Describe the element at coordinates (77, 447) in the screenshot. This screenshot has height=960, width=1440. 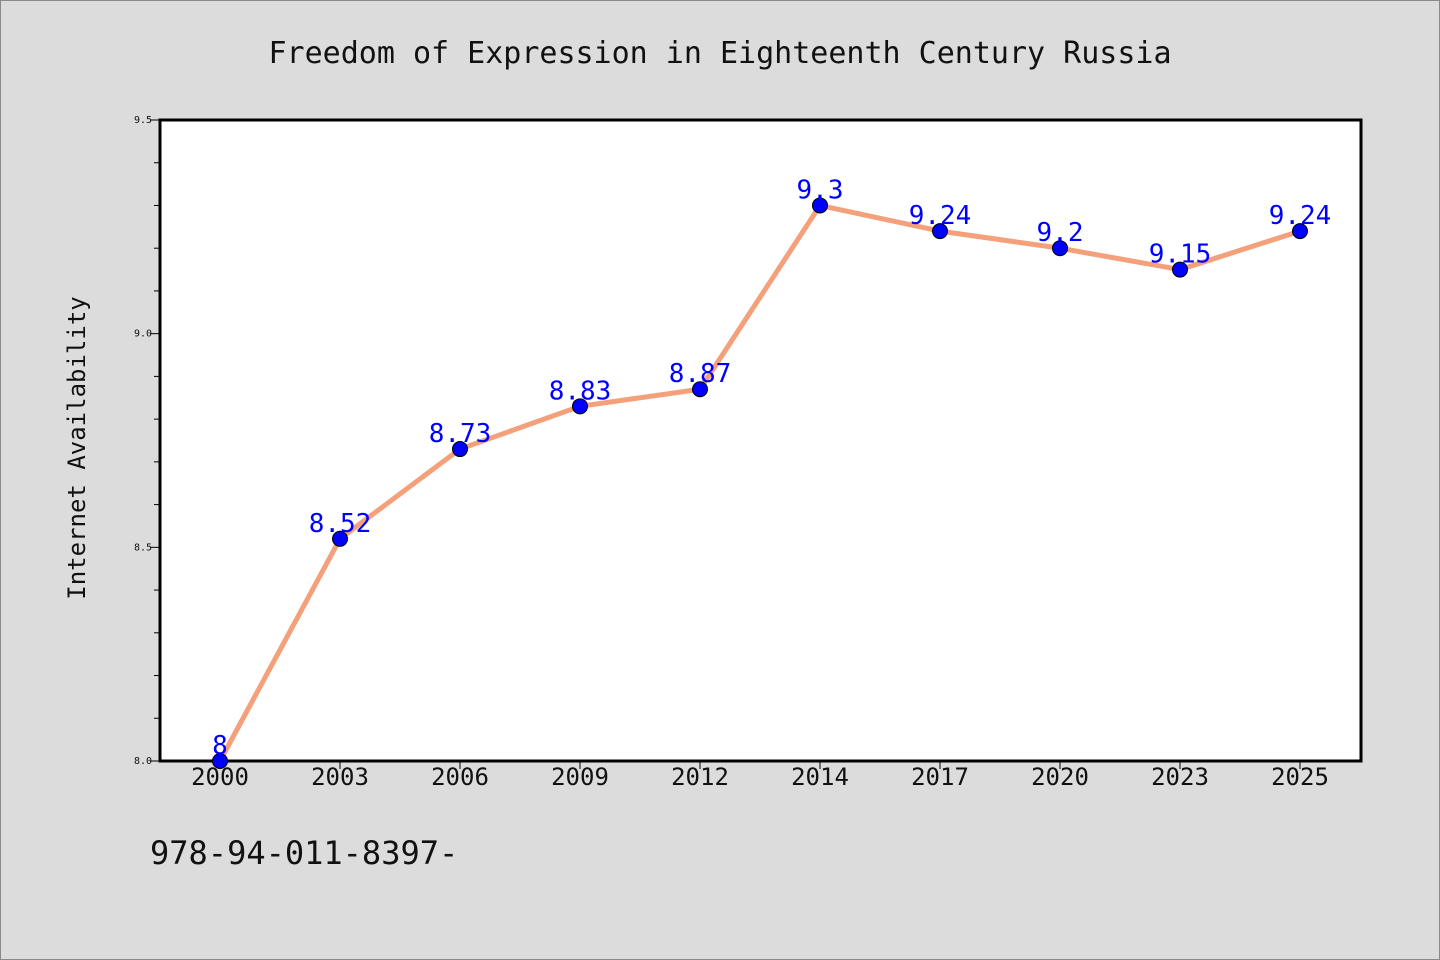
I see `y-axis-label: Internet Availability` at that location.